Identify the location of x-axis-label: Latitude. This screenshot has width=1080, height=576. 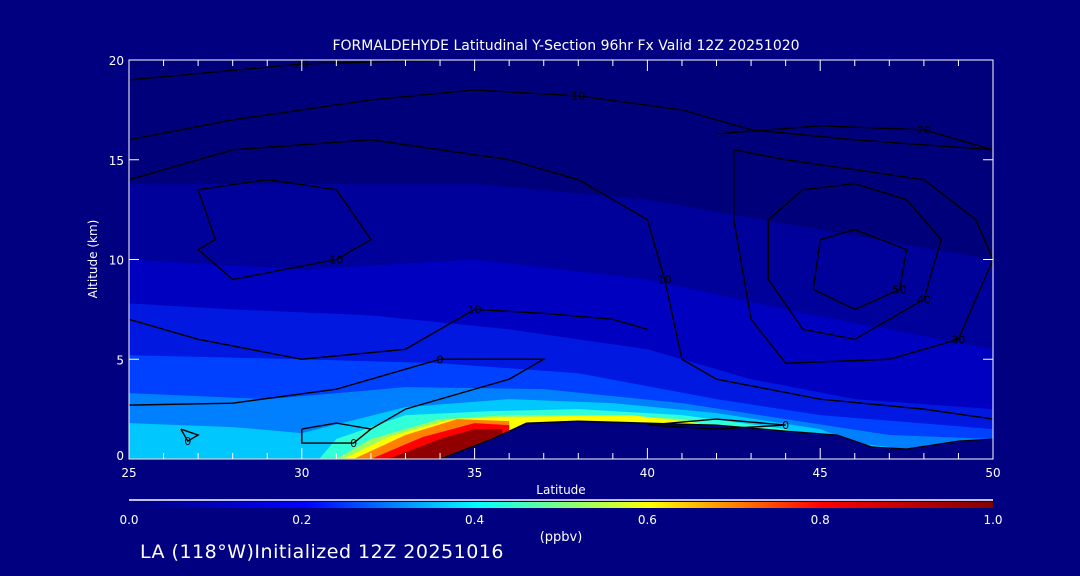
(560, 490).